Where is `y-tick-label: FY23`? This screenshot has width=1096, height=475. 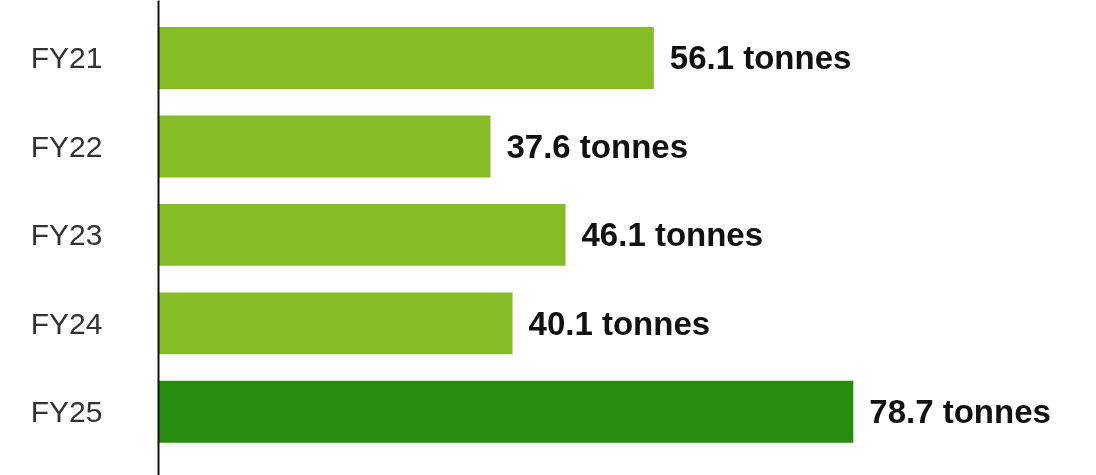 y-tick-label: FY23 is located at coordinates (66, 235).